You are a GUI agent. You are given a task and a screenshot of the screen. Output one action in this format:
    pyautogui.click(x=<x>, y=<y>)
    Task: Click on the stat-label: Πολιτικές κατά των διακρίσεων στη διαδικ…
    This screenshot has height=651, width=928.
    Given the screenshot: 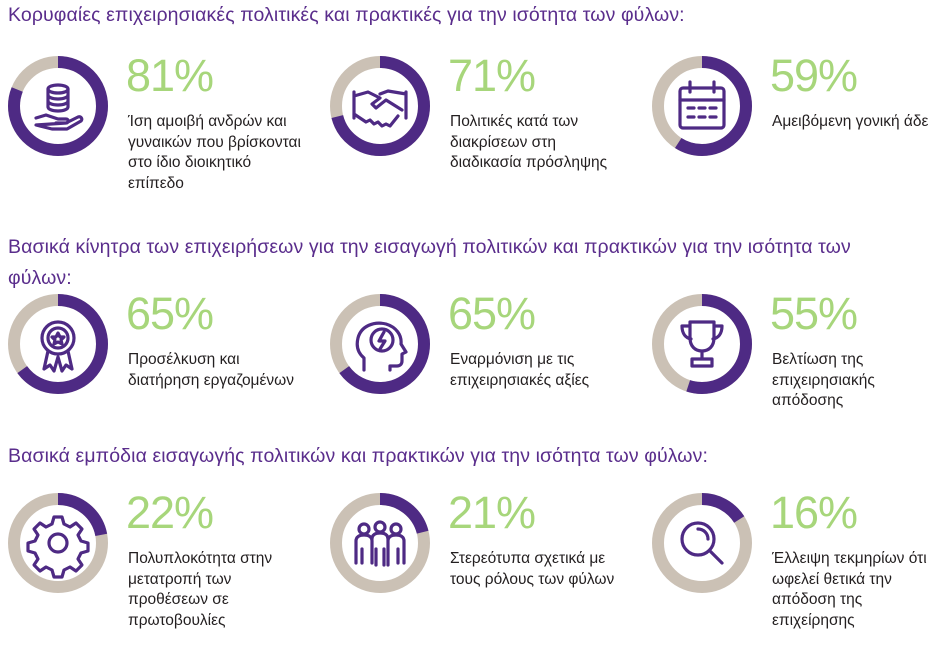 What is the action you would take?
    pyautogui.click(x=529, y=142)
    